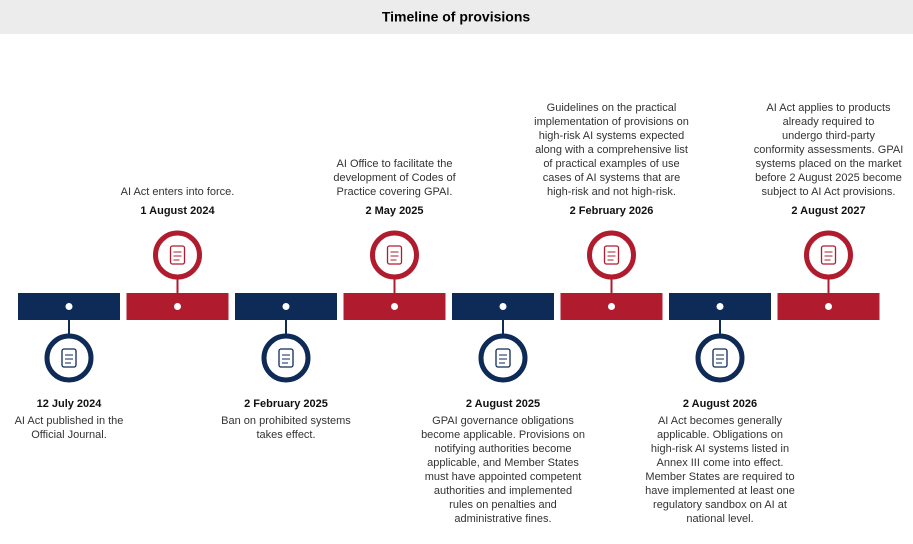 This screenshot has height=544, width=913. What do you see at coordinates (829, 122) in the screenshot?
I see `event-description: already required to` at bounding box center [829, 122].